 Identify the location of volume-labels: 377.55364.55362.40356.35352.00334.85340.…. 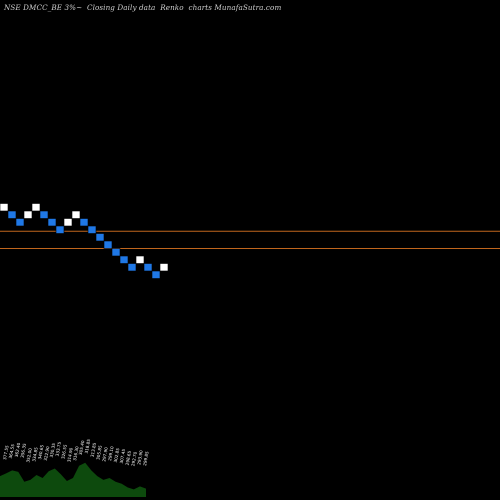
(76, 452).